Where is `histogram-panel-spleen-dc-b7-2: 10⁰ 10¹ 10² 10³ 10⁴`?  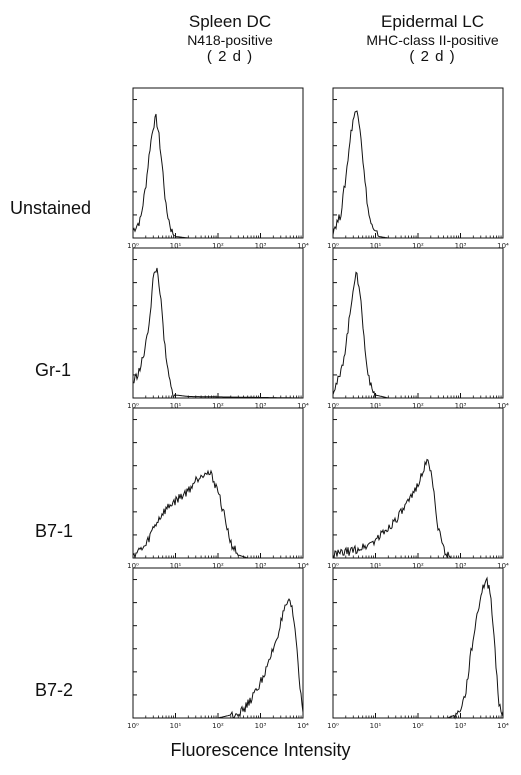
histogram-panel-spleen-dc-b7-2: 10⁰ 10¹ 10² 10³ 10⁴ is located at coordinates (218, 648).